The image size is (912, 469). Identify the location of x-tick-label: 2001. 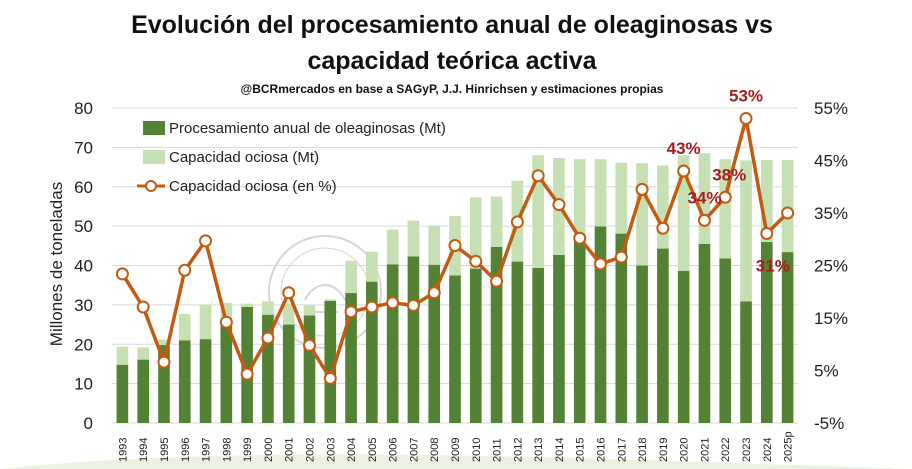
(290, 450).